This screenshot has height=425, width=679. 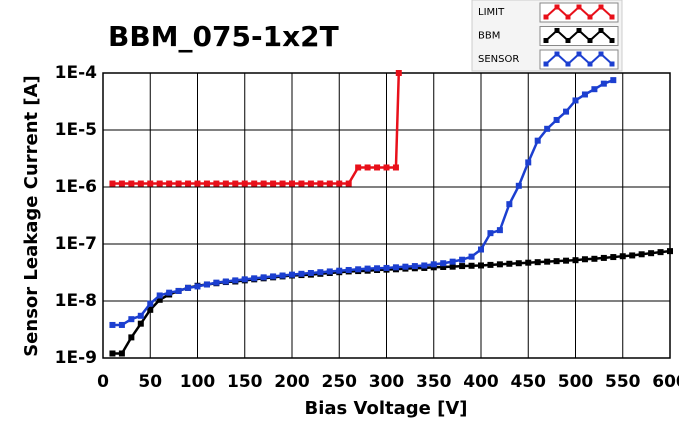 What do you see at coordinates (292, 382) in the screenshot?
I see `x-tick-label: 200` at bounding box center [292, 382].